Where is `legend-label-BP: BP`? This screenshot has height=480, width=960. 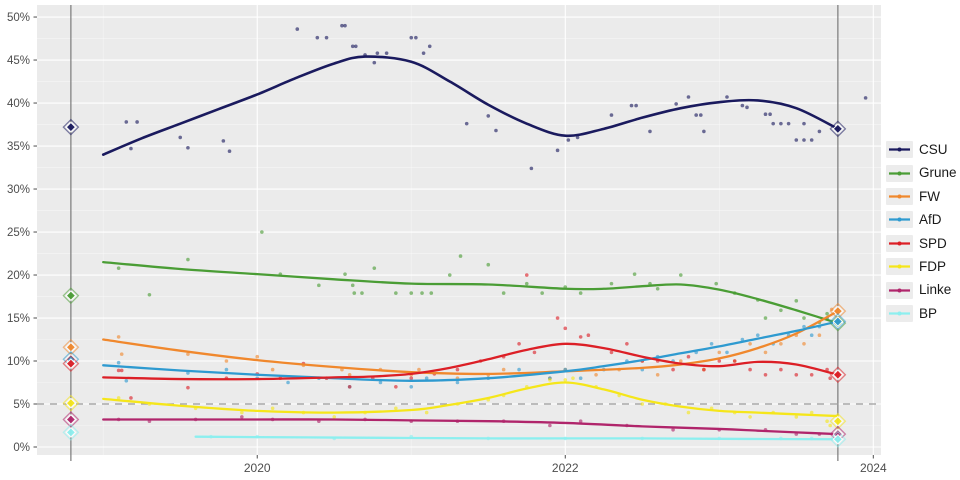
legend-label-BP: BP is located at coordinates (928, 313).